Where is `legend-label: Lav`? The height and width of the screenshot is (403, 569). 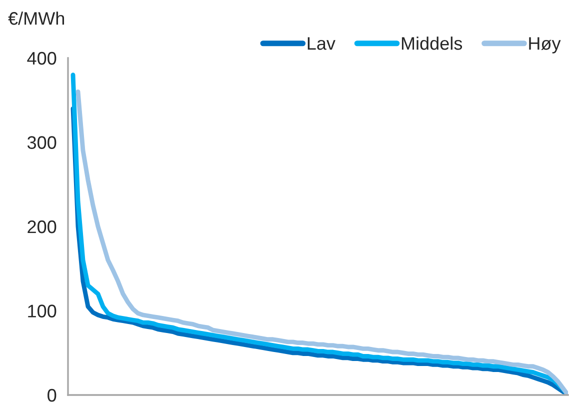 legend-label: Lav is located at coordinates (322, 43).